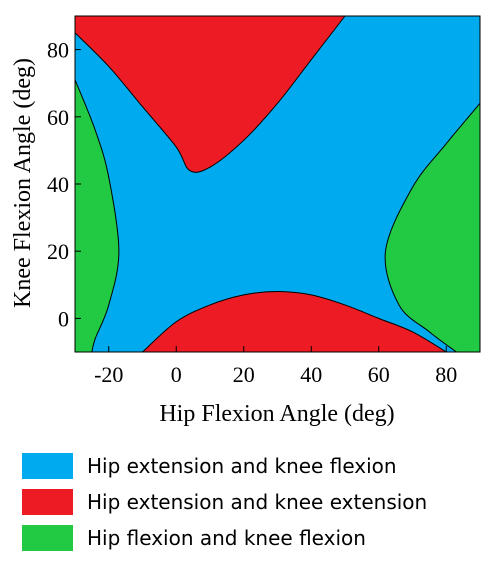 The image size is (496, 567). What do you see at coordinates (23, 183) in the screenshot?
I see `y-axis-label: Knee Flexion Angle (deg)` at bounding box center [23, 183].